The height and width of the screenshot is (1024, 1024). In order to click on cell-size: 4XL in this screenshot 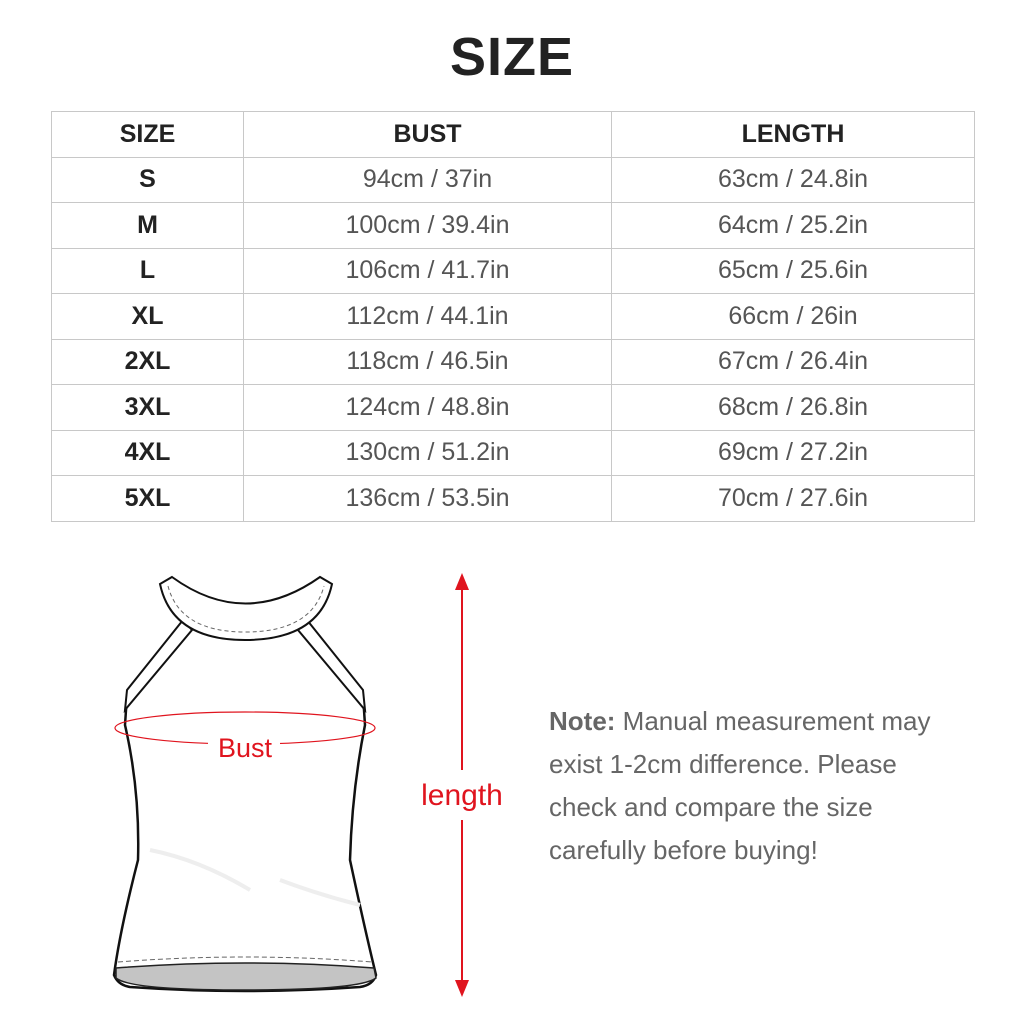, I will do `click(147, 452)`.